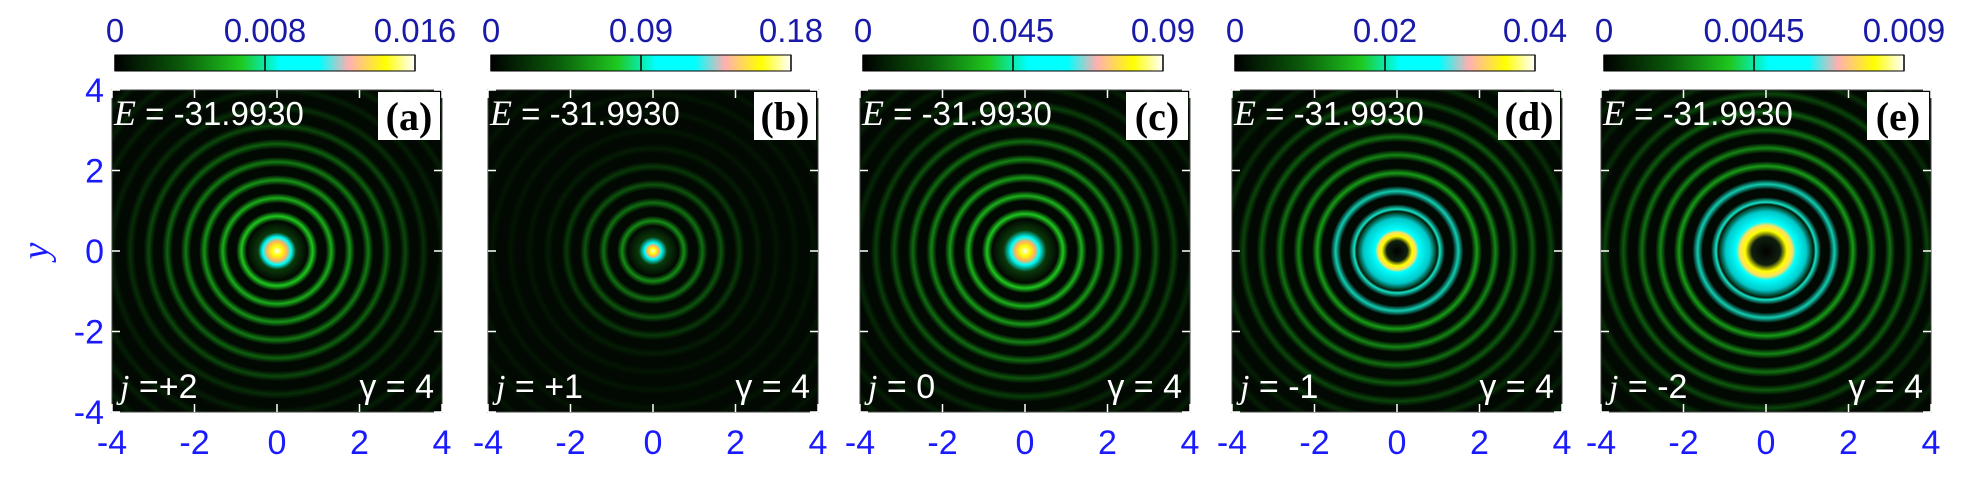 This screenshot has height=491, width=1961. I want to click on colorbar: 0 0.008 0.016, so click(281, 42).